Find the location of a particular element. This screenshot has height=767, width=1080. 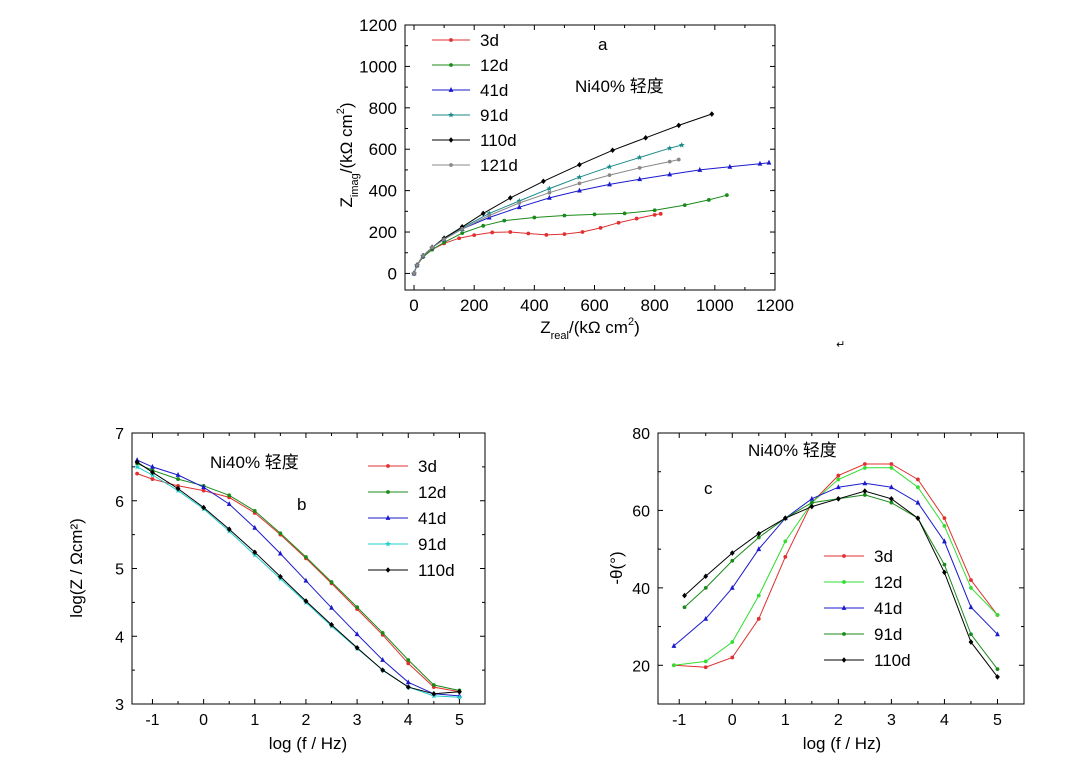

legend-marker-3d is located at coordinates (388, 466).